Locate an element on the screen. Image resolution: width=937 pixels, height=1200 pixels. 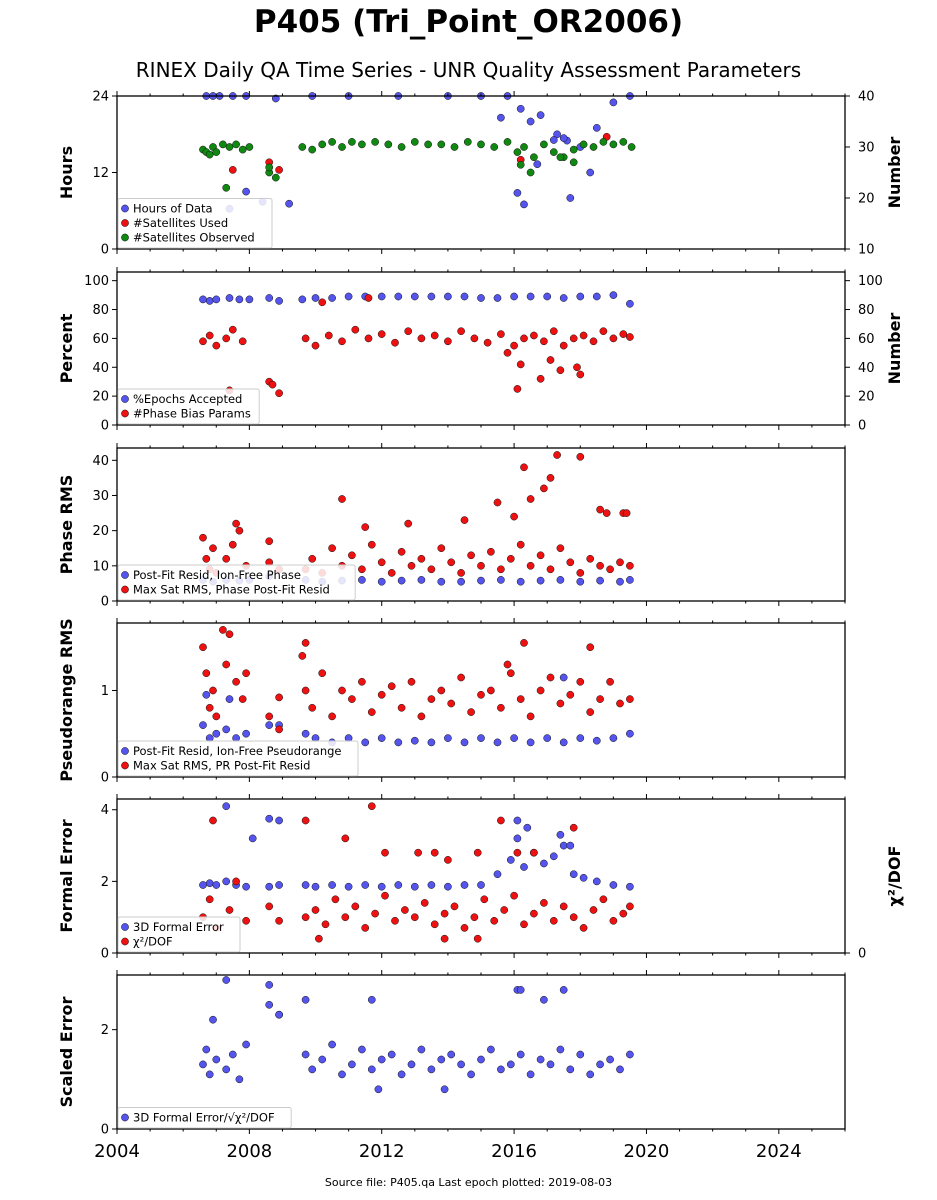
y-tick-label: 20 is located at coordinates (100, 531).